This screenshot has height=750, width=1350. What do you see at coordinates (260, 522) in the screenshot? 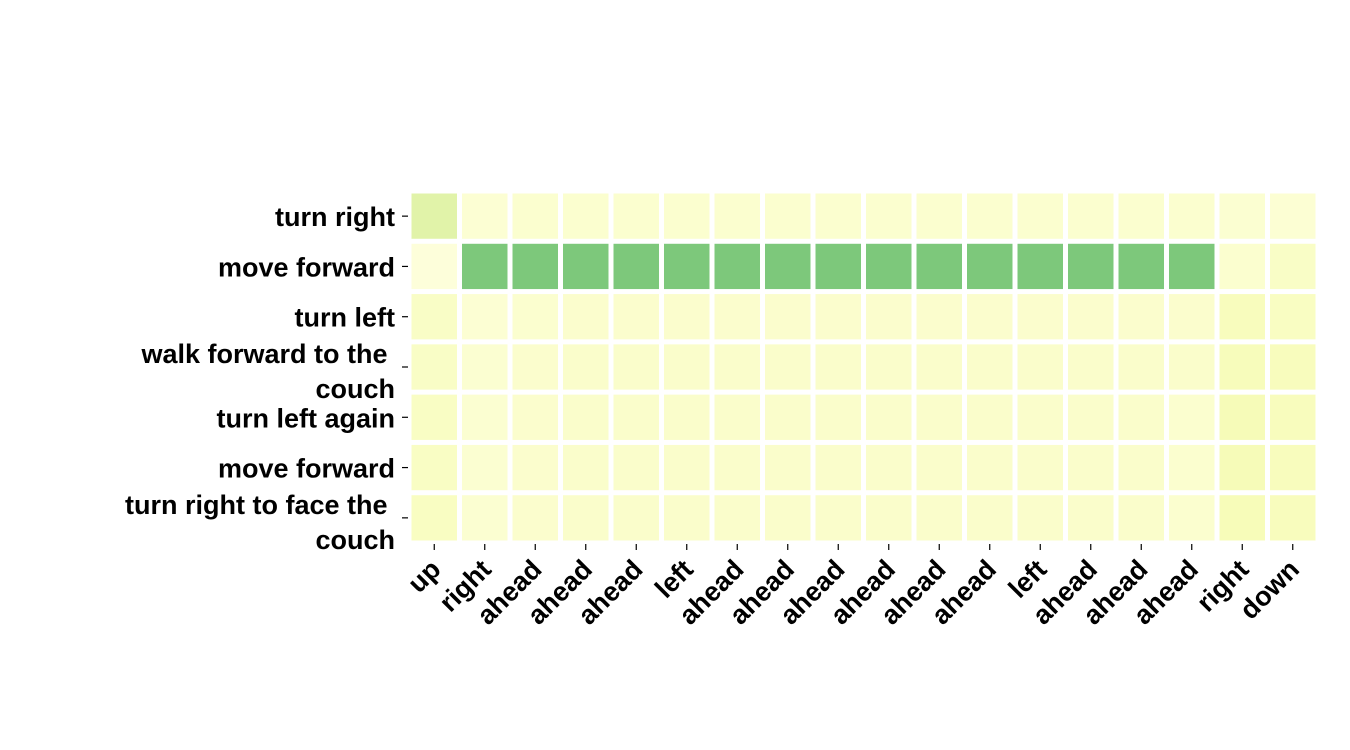
I see `y-tick-label: turn right to face the couch` at bounding box center [260, 522].